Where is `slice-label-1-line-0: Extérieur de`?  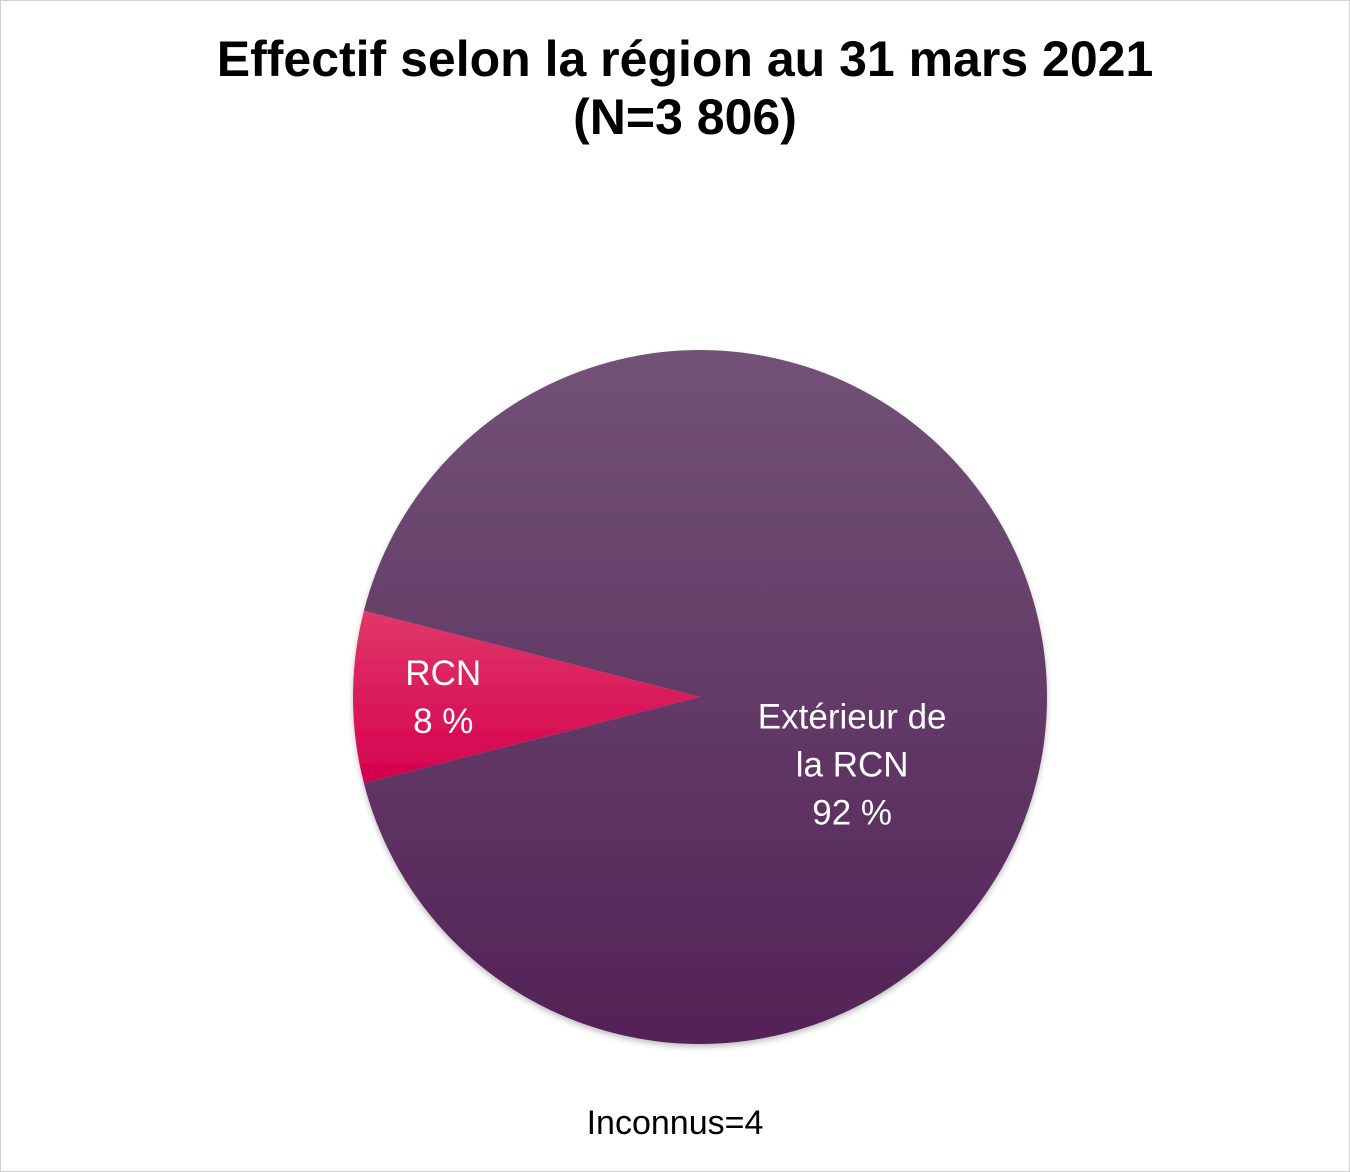
slice-label-1-line-0: Extérieur de is located at coordinates (852, 717).